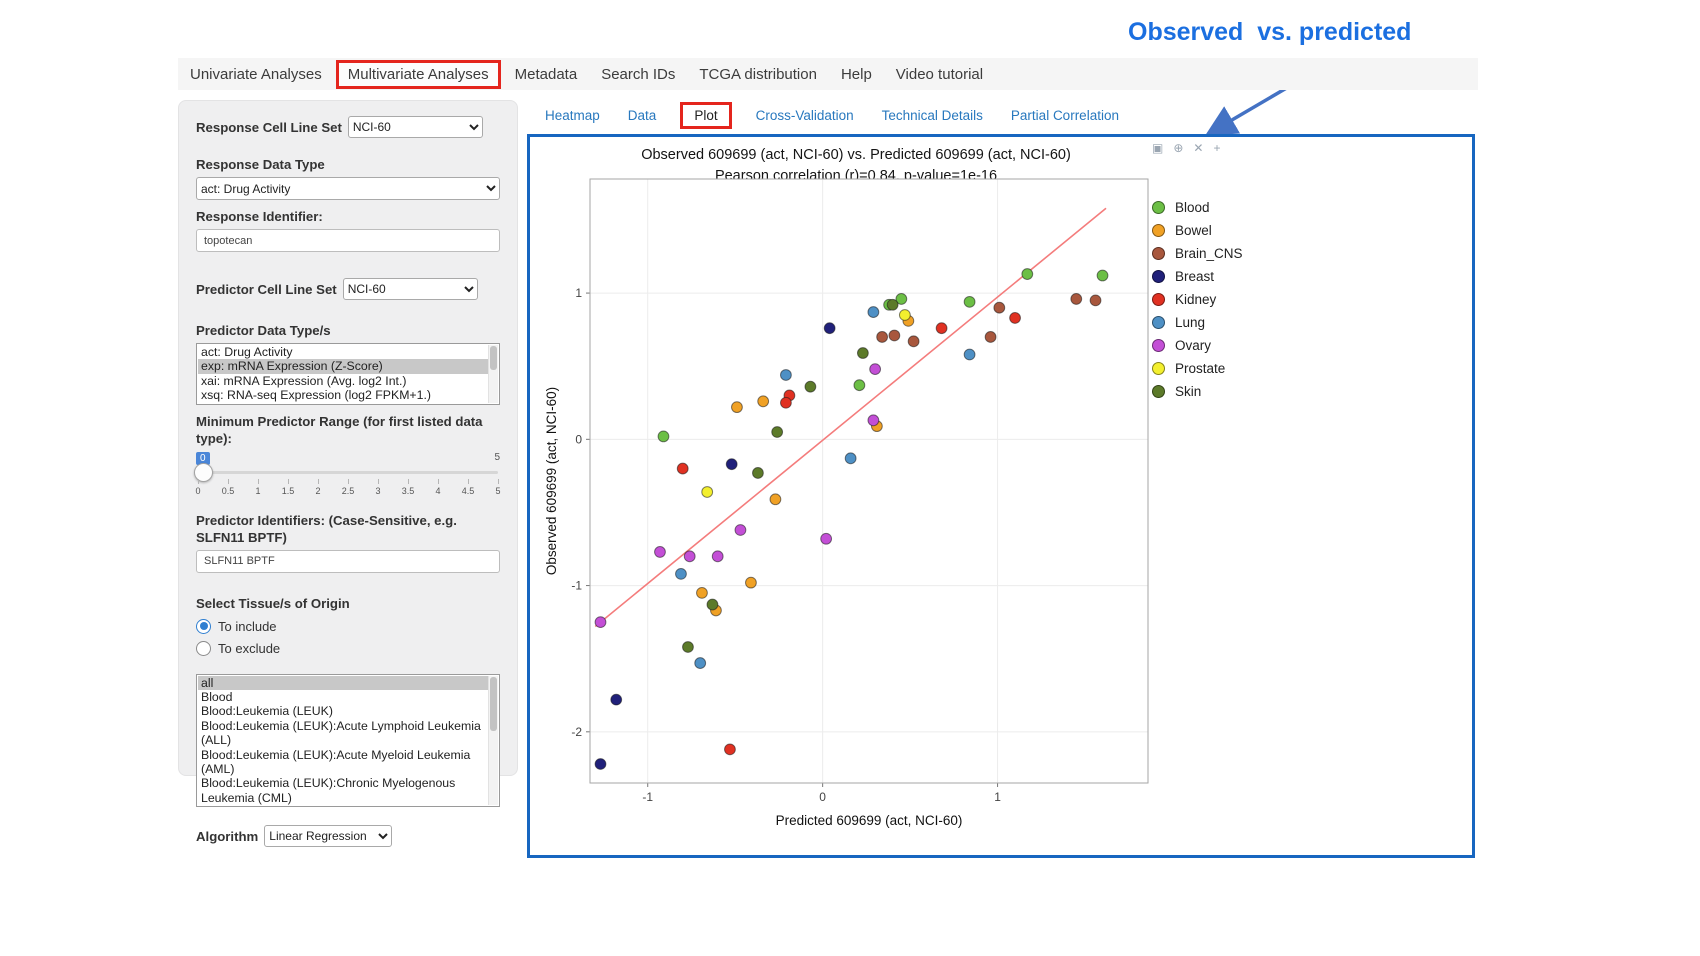  Describe the element at coordinates (348, 188) in the screenshot. I see `response-data-type-select: act: Drug Activity` at that location.